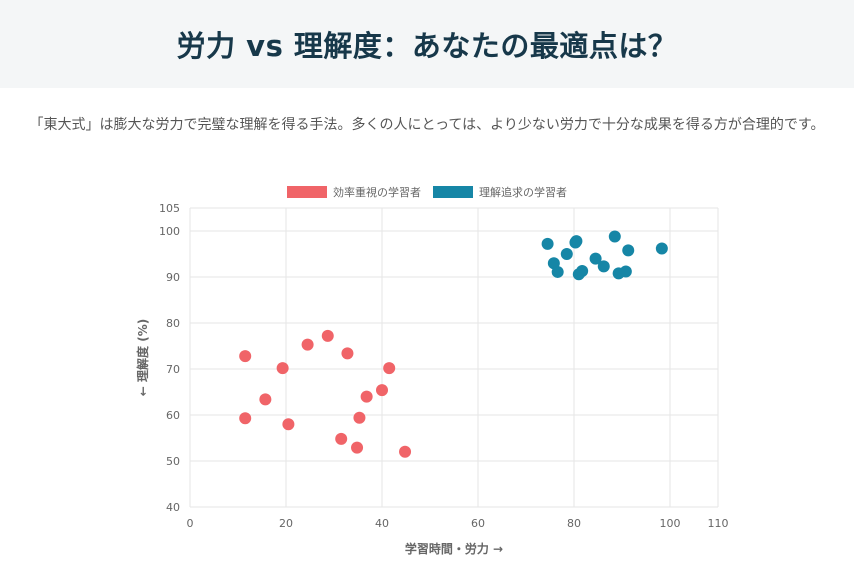  Describe the element at coordinates (523, 192) in the screenshot. I see `legend-label: 理解追求の学習者` at that location.